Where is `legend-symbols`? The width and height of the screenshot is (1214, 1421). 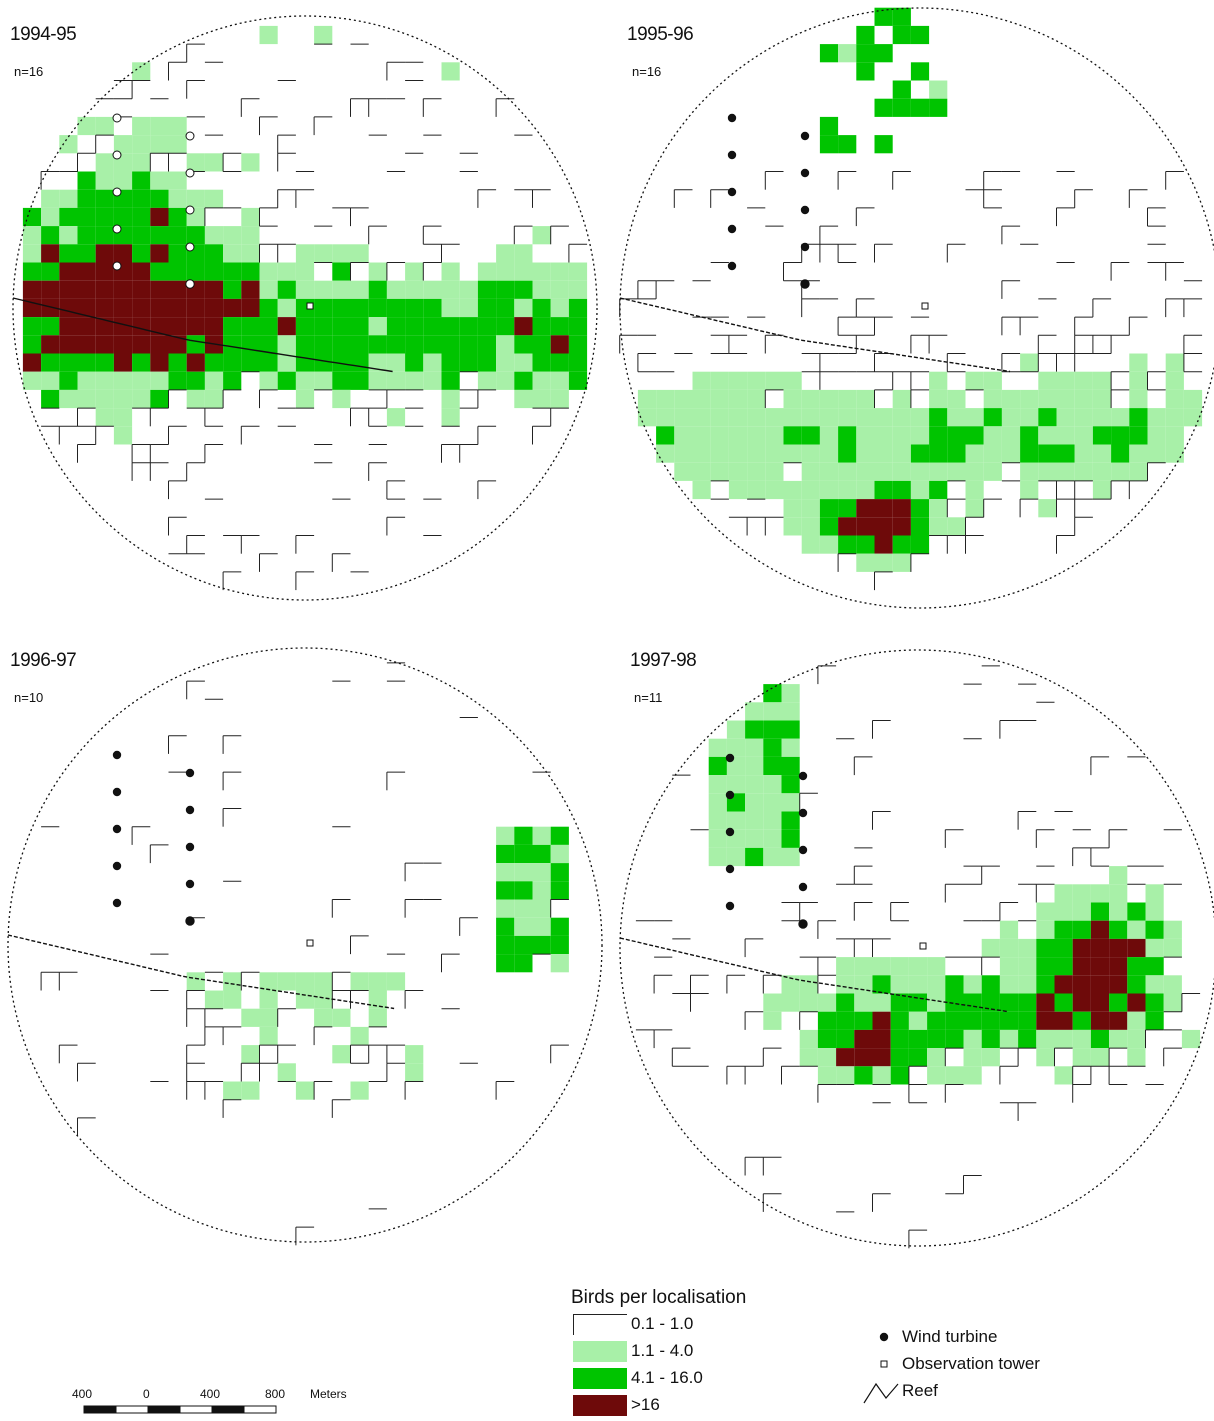 legend-symbols is located at coordinates (881, 1368).